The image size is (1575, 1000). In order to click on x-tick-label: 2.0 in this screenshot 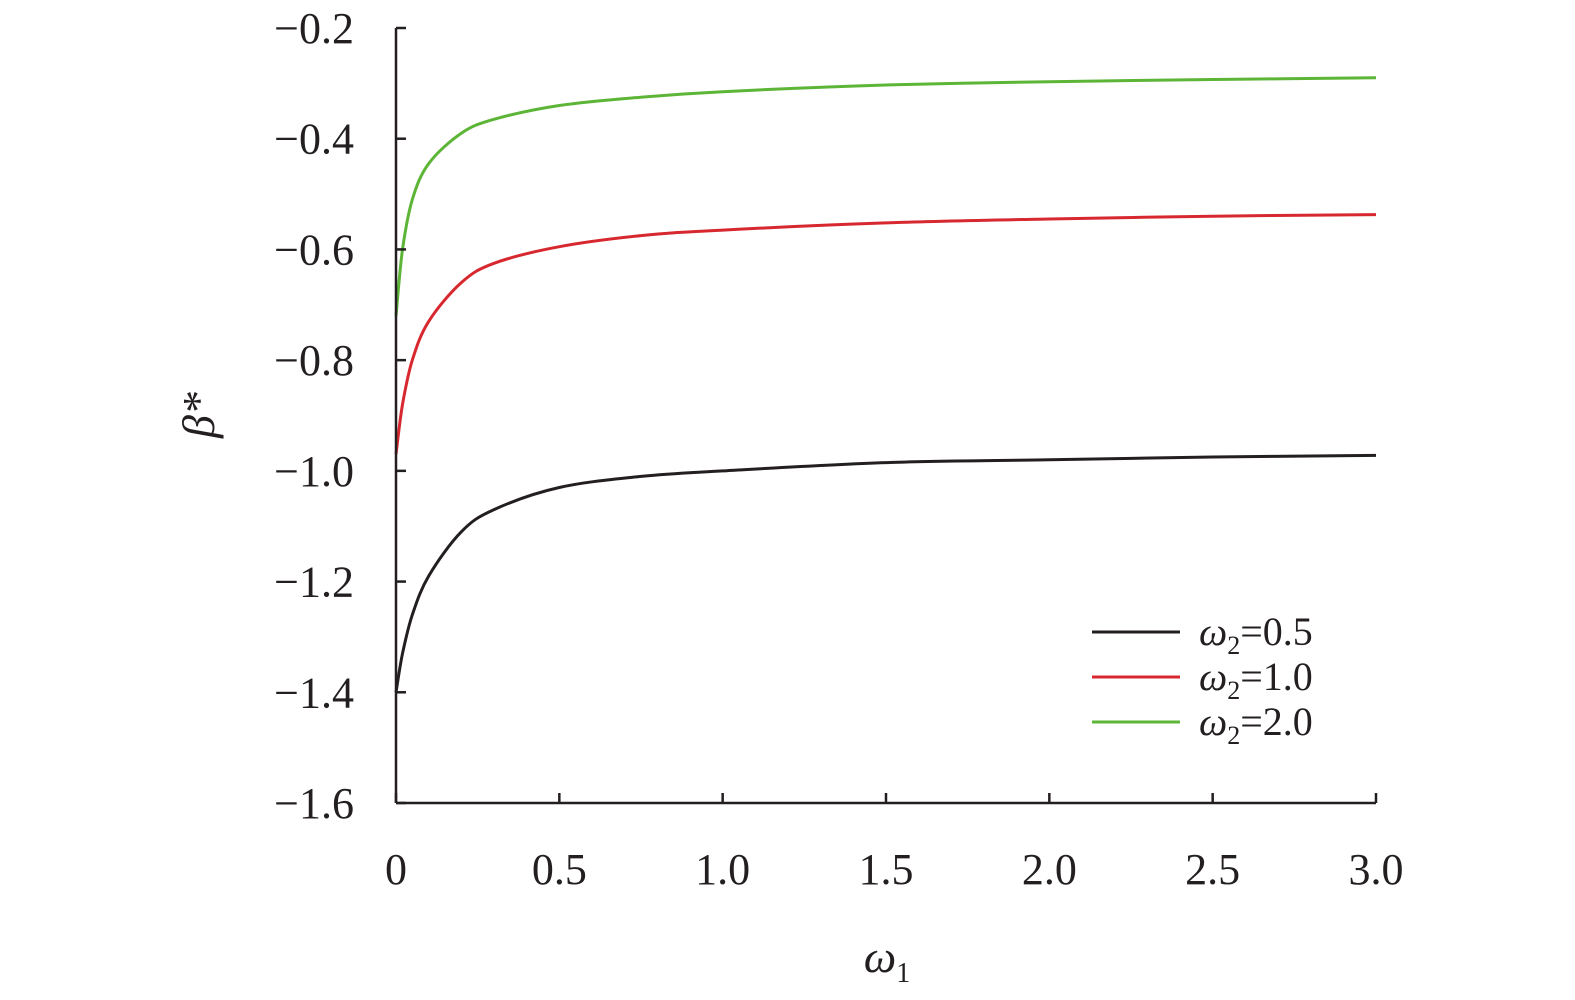, I will do `click(1049, 869)`.